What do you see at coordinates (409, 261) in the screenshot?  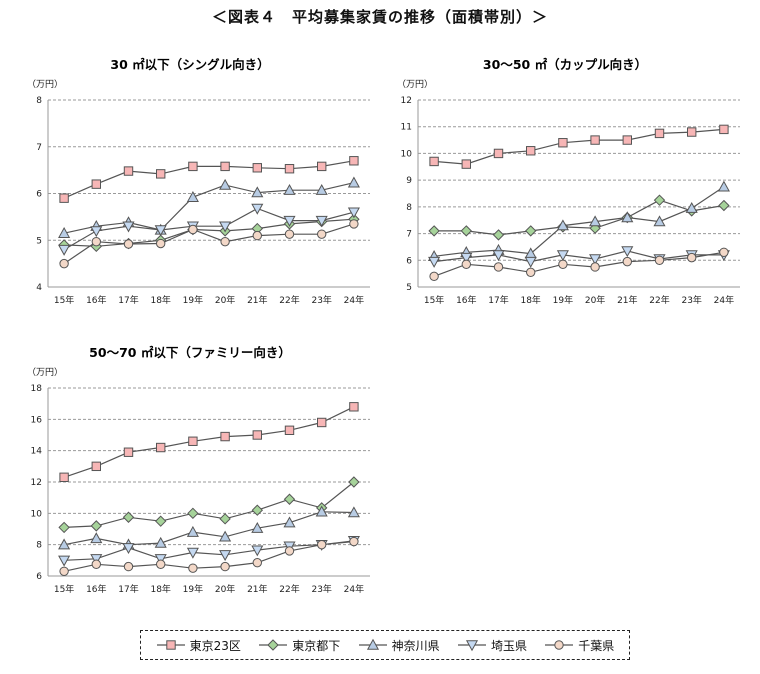 I see `y-tick-label: 6` at bounding box center [409, 261].